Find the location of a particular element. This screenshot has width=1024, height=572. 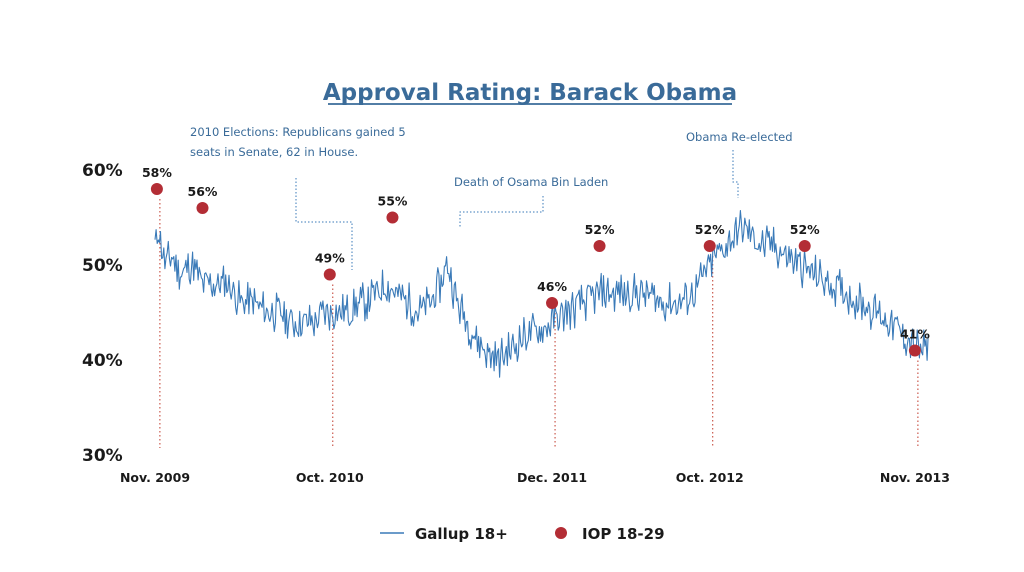

y-tick-label: 40% is located at coordinates (102, 361).